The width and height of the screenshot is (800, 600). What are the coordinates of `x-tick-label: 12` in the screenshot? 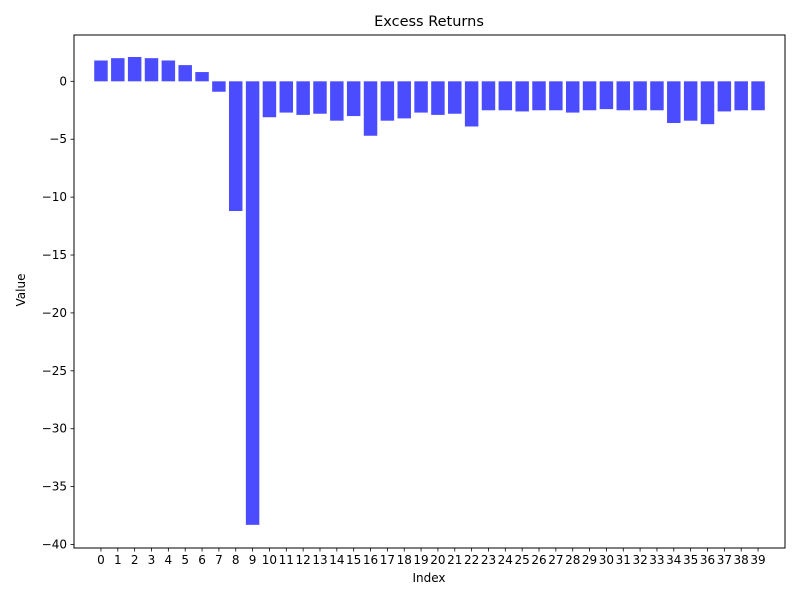 It's located at (302, 560).